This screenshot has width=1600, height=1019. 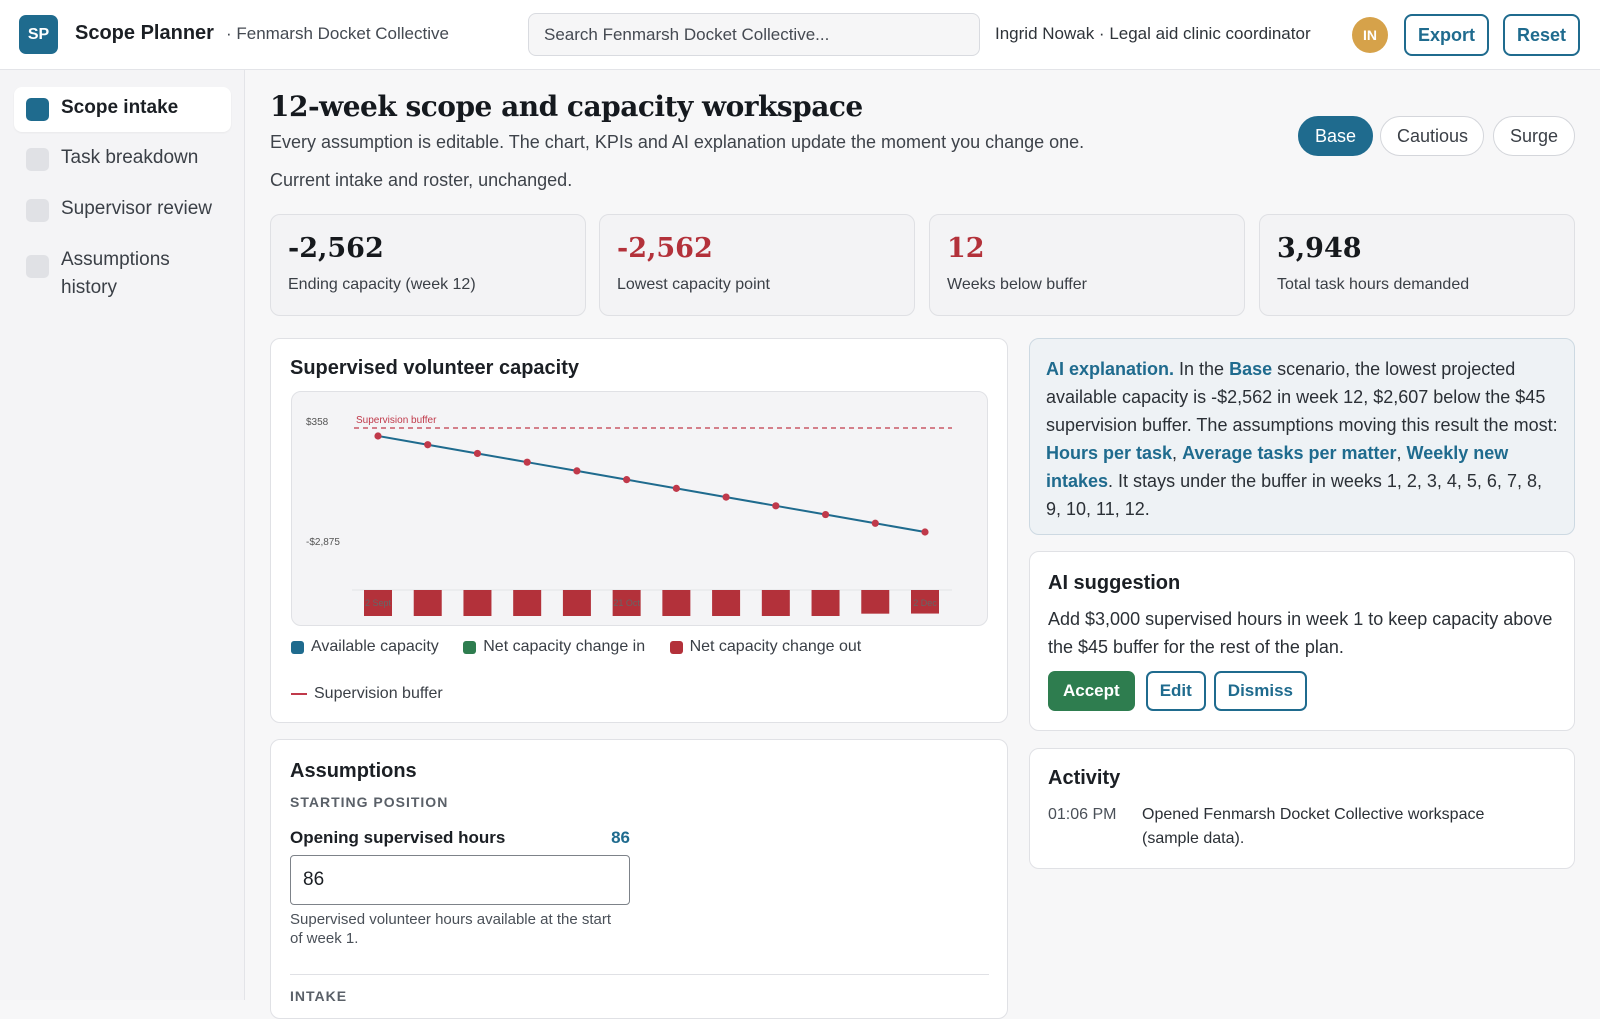 What do you see at coordinates (1110, 369) in the screenshot?
I see `ai-explanation-heading: AI explanation.` at bounding box center [1110, 369].